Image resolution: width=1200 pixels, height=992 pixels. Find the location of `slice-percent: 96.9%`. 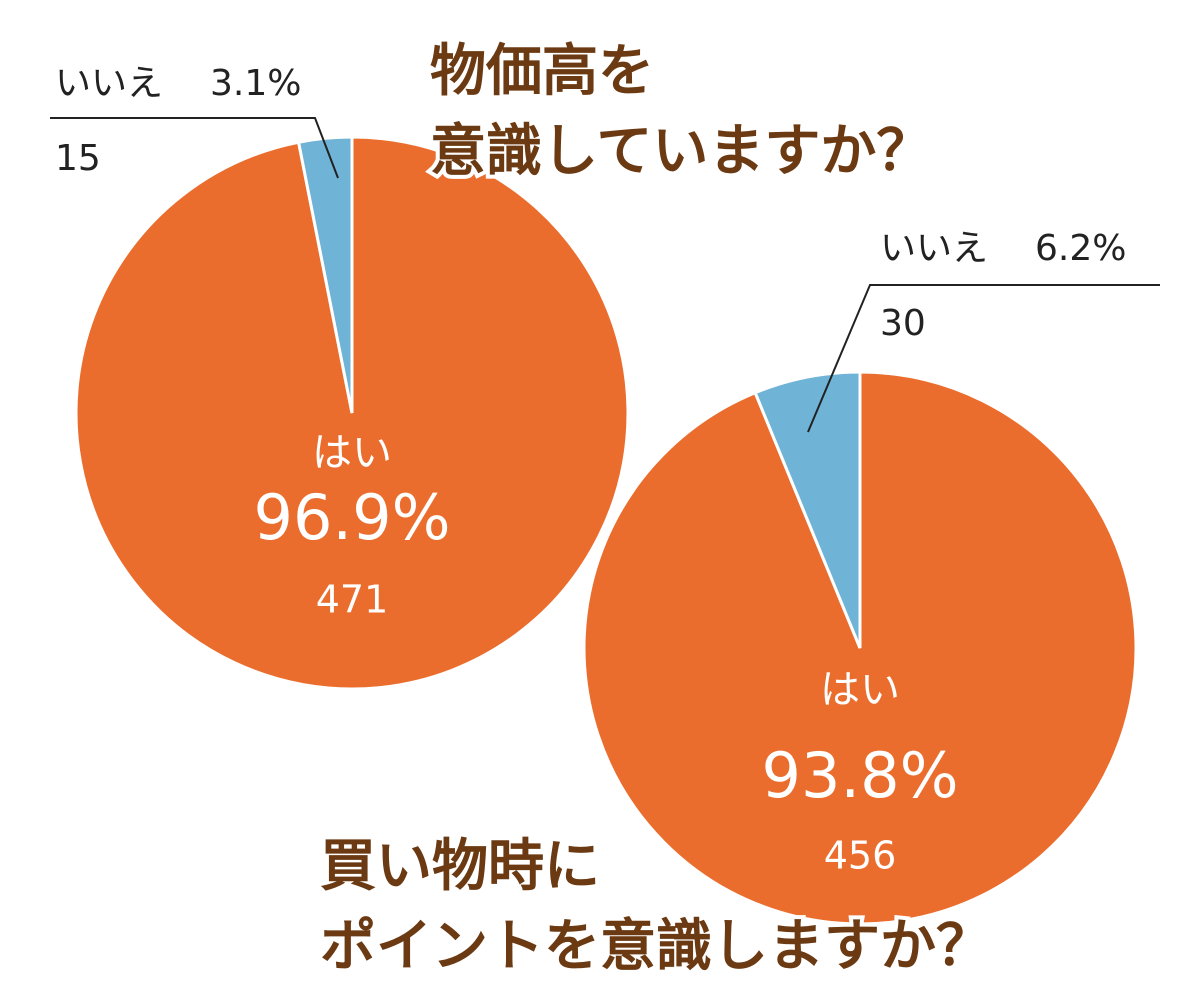

slice-percent: 96.9% is located at coordinates (352, 517).